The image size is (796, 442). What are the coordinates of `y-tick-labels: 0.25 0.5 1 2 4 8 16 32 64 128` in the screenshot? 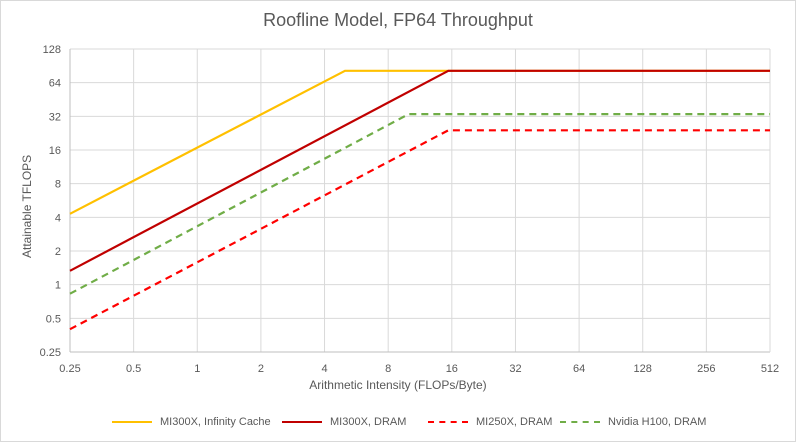 It's located at (50, 201).